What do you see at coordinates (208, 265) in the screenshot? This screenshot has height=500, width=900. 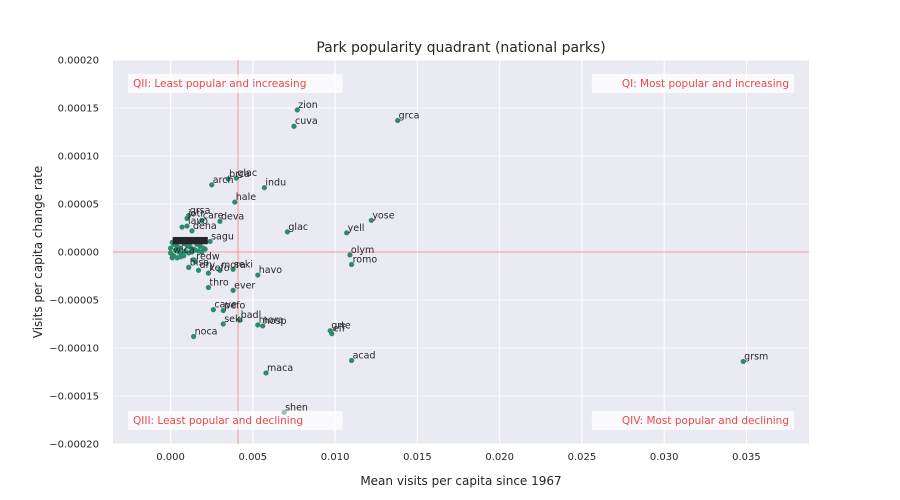 I see `point-label: dry` at bounding box center [208, 265].